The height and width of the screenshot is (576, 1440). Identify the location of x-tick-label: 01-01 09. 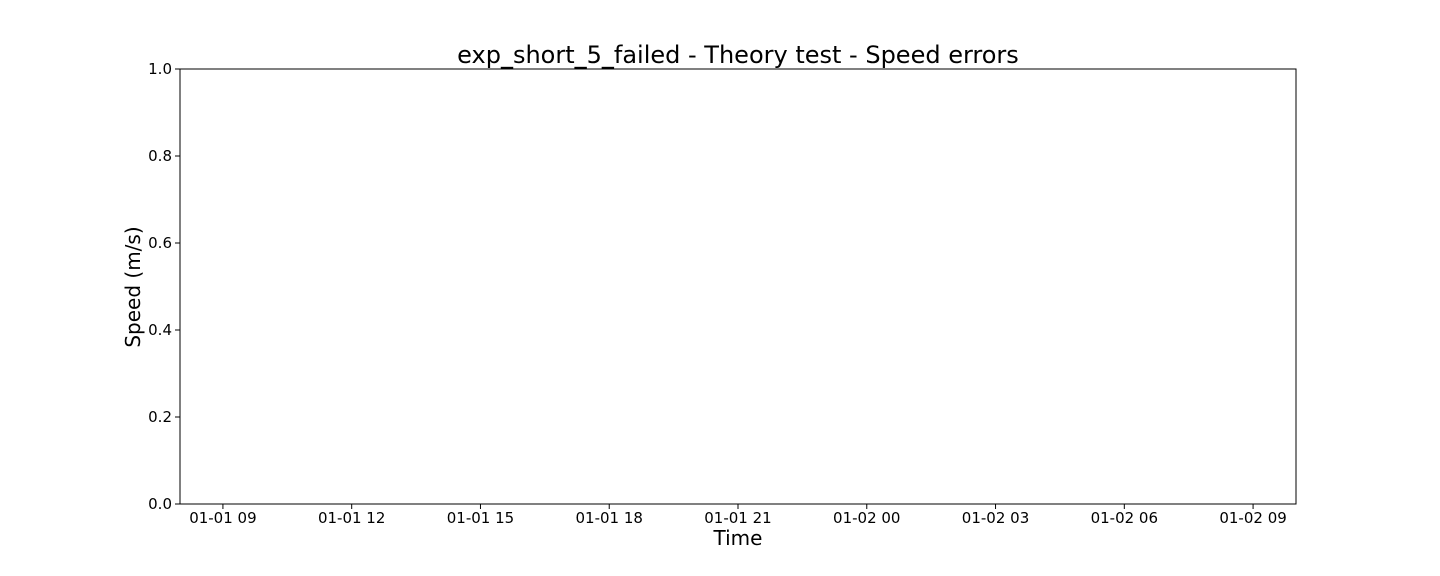
(222, 518).